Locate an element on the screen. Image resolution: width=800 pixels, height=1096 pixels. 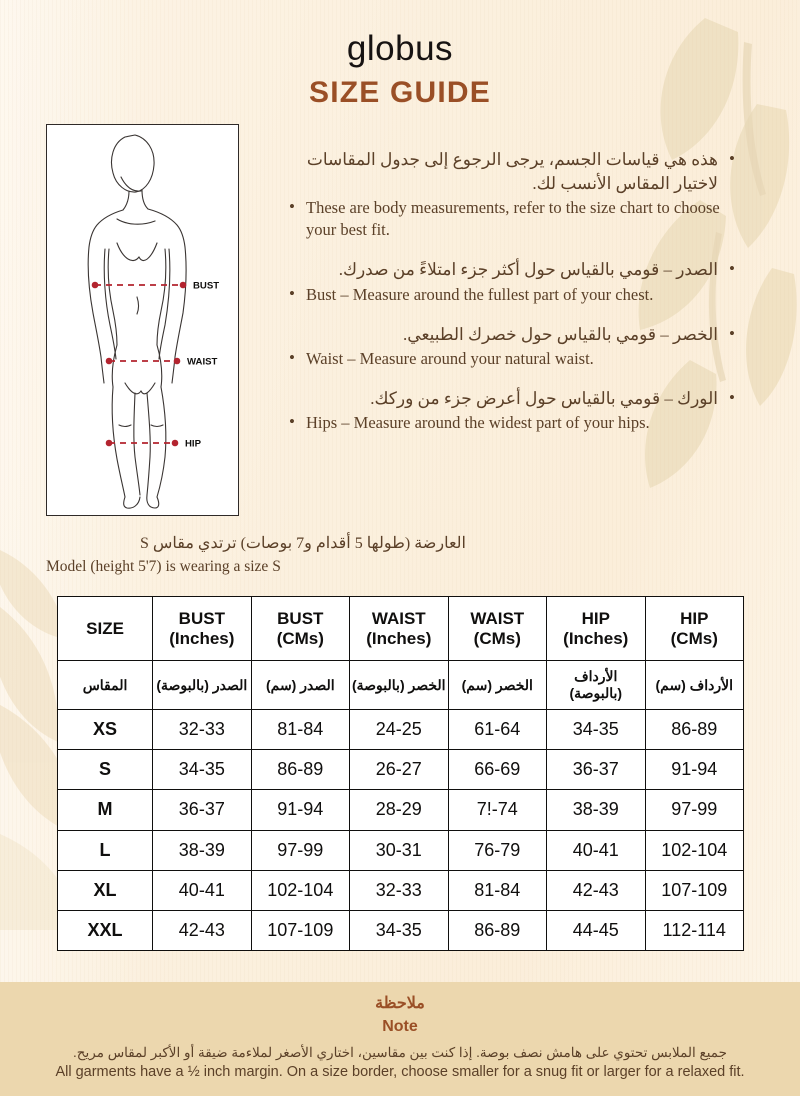
model-figure-panel: BUST WAIST HIP is located at coordinates (142, 320).